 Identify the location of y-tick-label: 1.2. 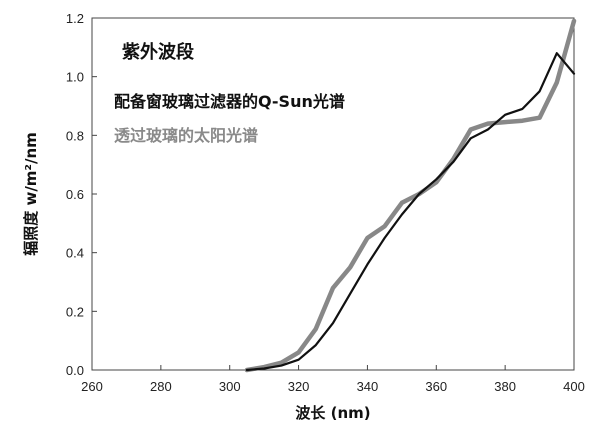
(75, 18).